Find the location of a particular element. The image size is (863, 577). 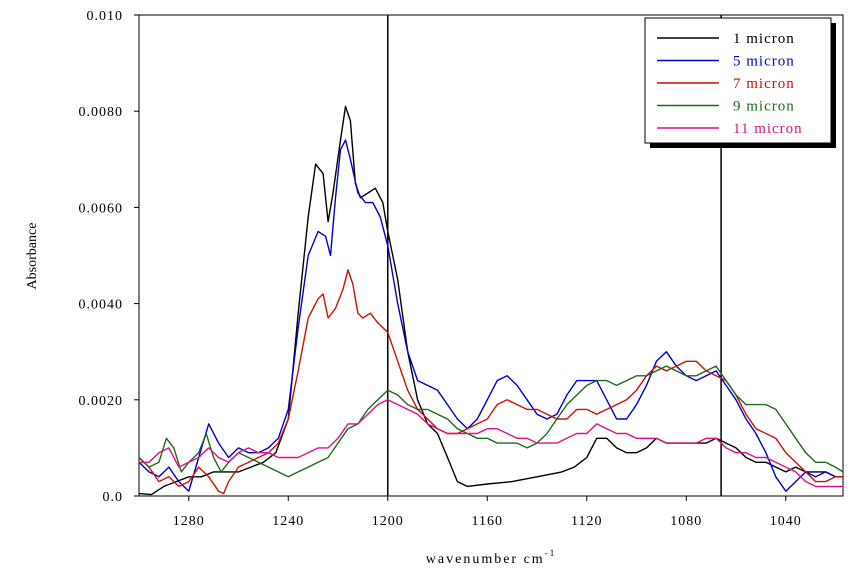

legend-label-9-micron: 9 micron is located at coordinates (764, 107).